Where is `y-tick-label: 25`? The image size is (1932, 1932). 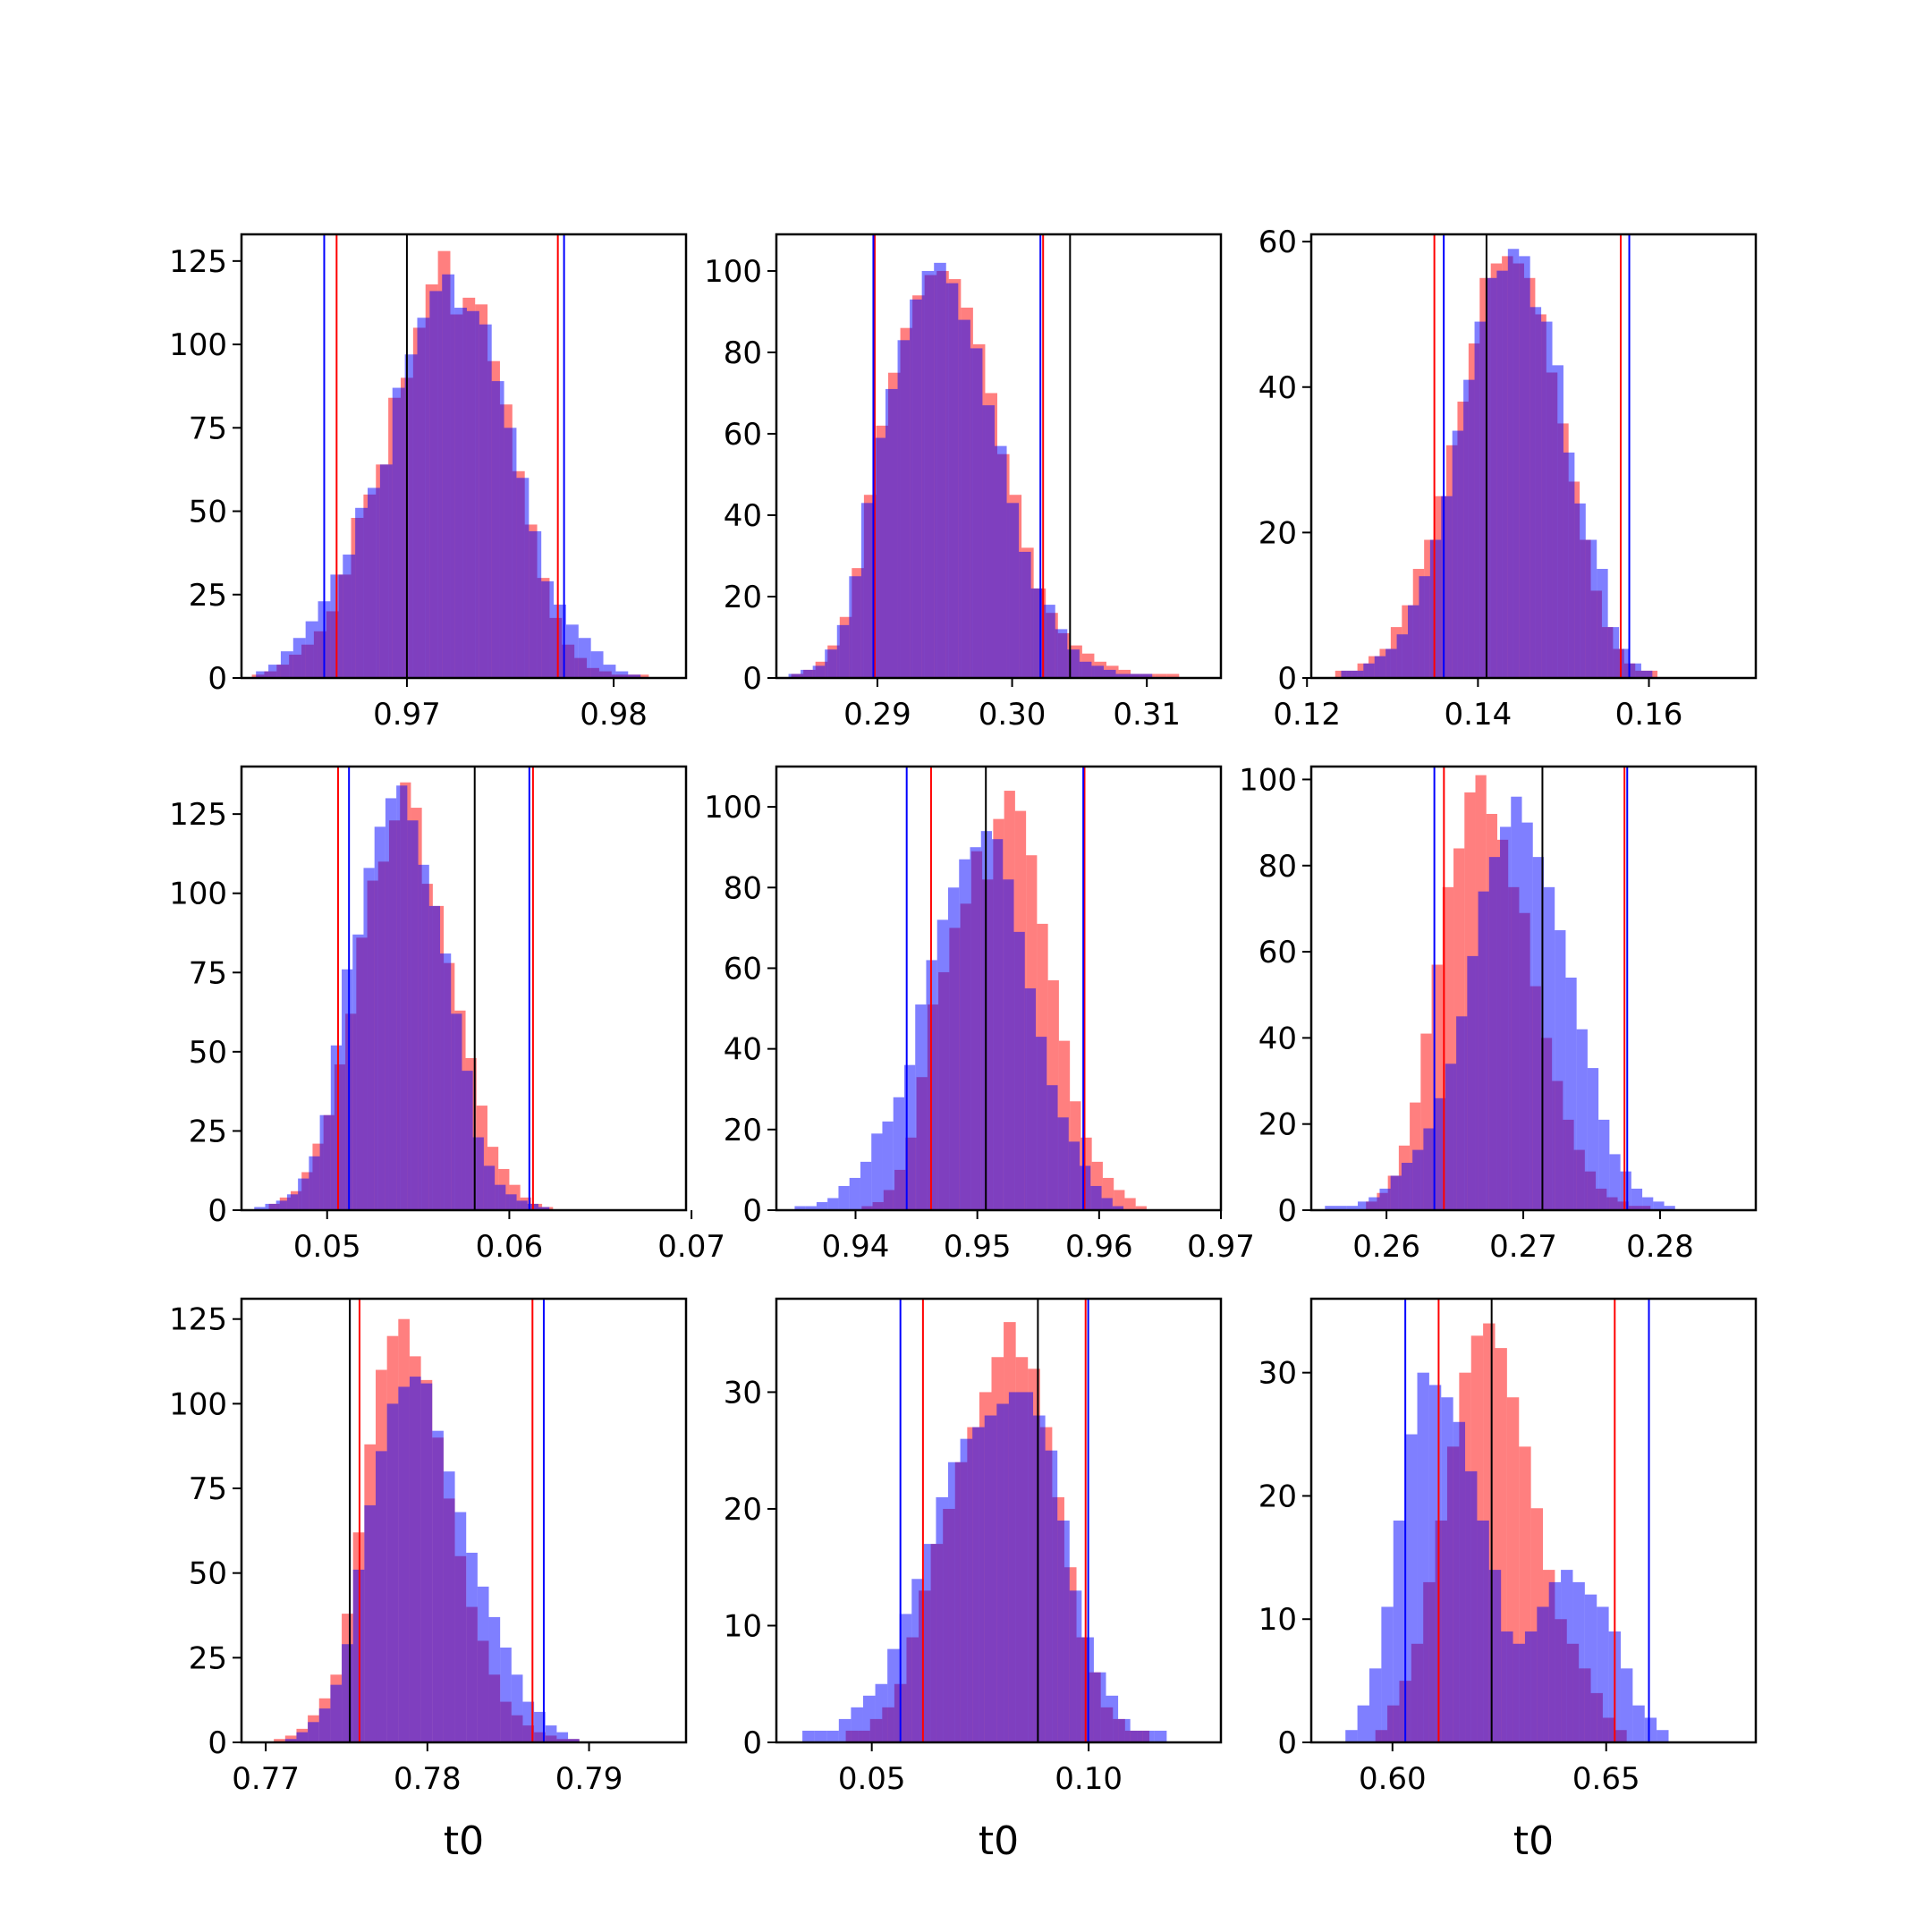
y-tick-label: 25 is located at coordinates (208, 596).